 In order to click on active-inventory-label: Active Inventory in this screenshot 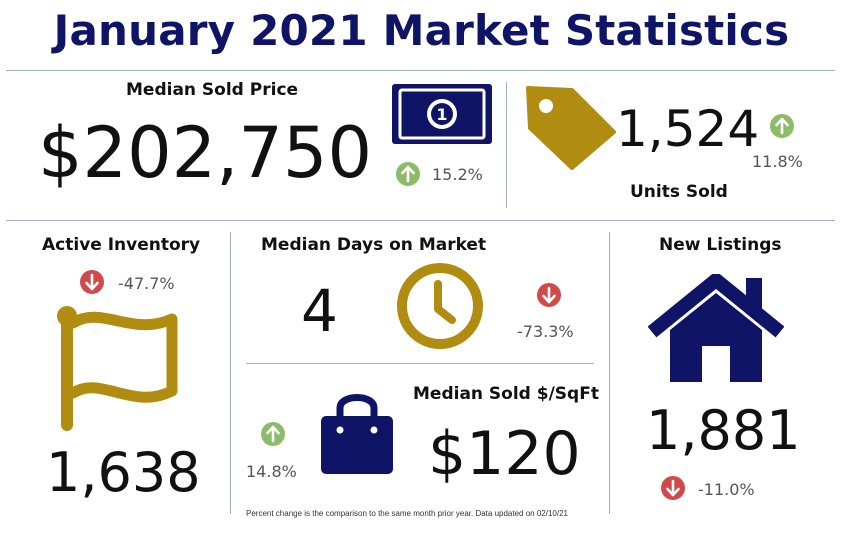, I will do `click(121, 245)`.